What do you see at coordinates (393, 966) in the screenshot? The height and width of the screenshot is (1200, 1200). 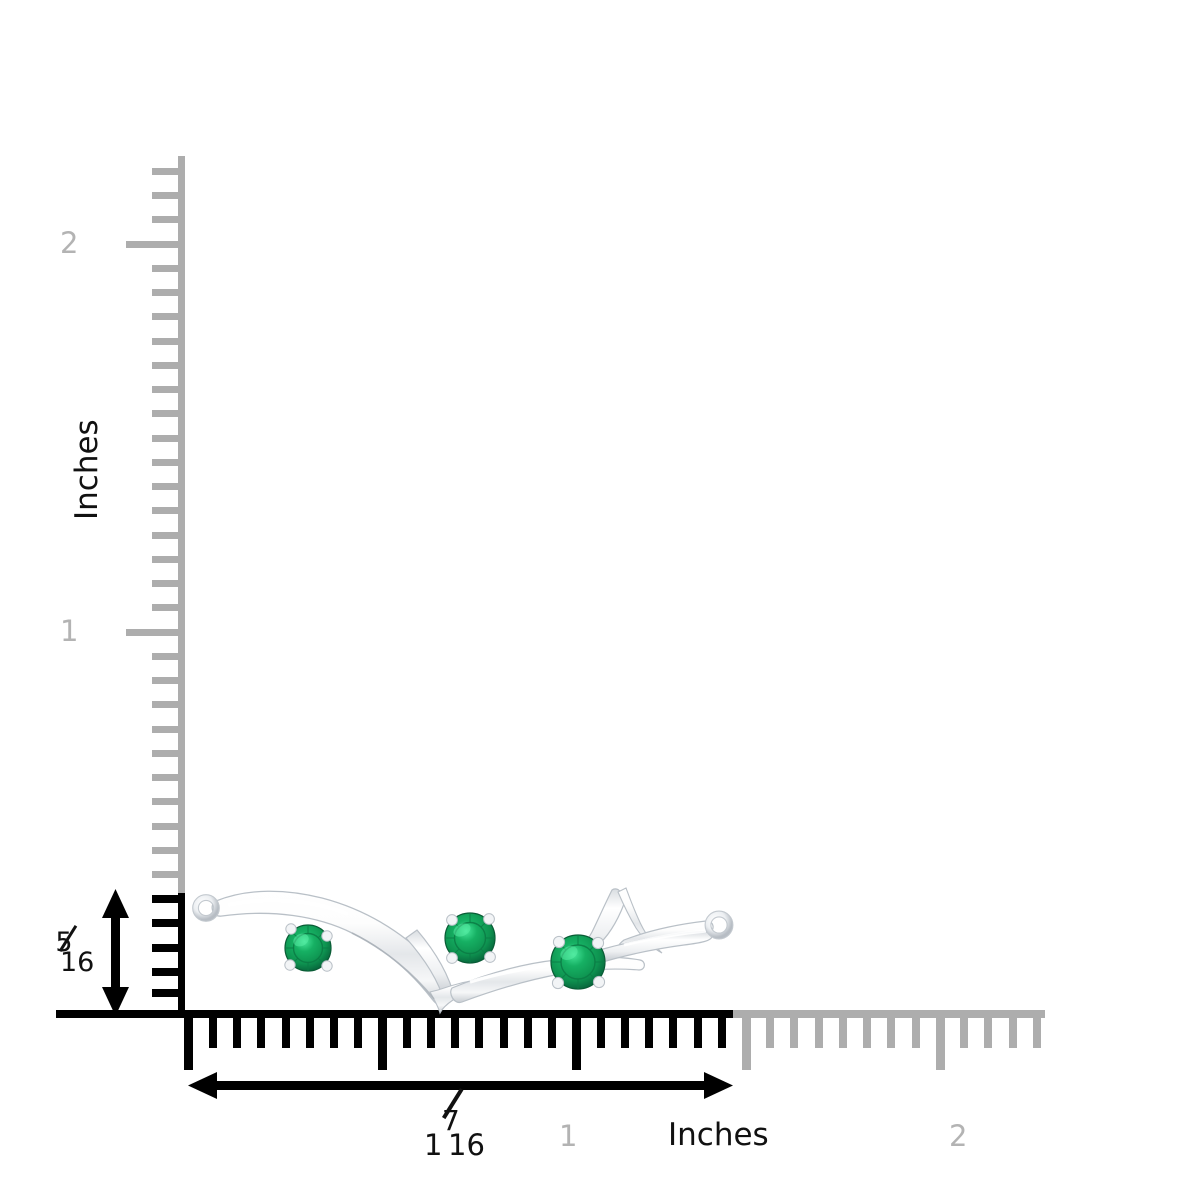 I see `metal-shadow-edge` at bounding box center [393, 966].